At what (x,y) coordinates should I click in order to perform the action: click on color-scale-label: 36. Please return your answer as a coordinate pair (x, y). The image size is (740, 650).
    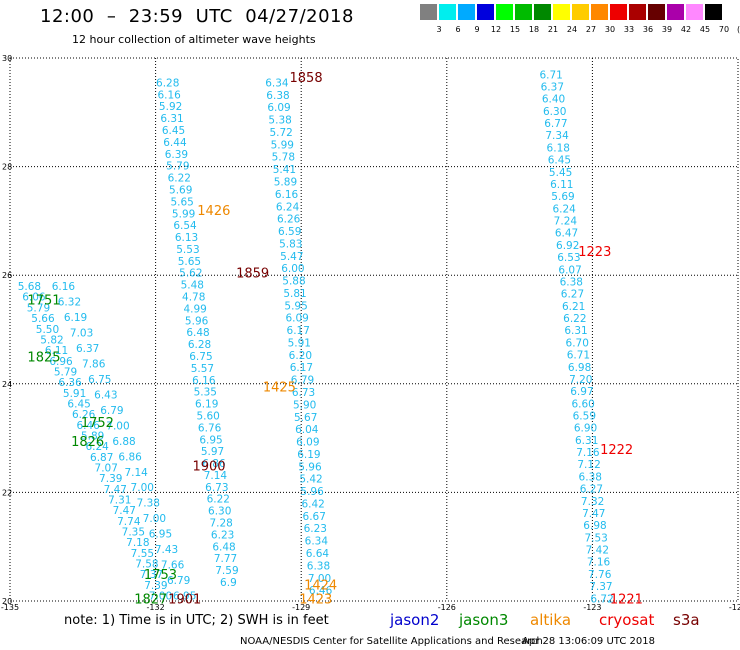
    Looking at the image, I should click on (648, 29).